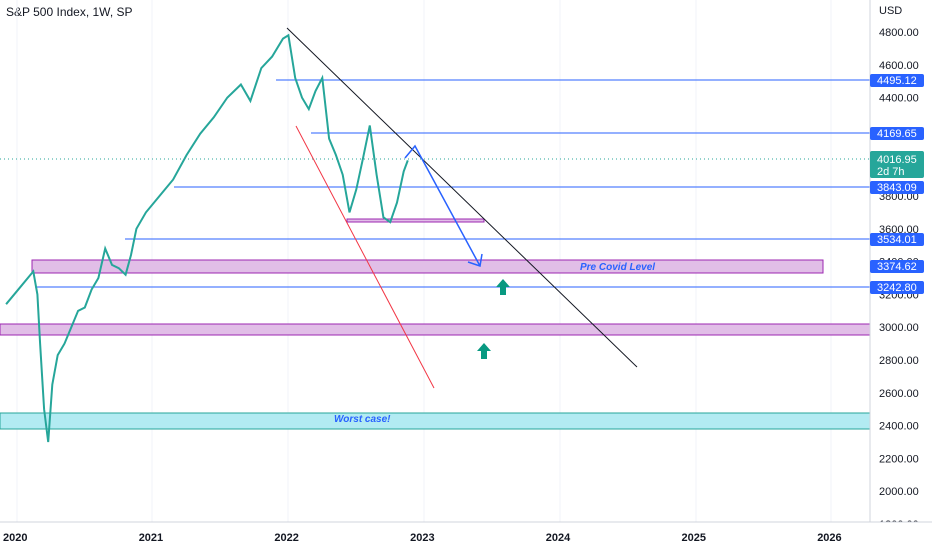 The image size is (932, 550). I want to click on chart-title: S&P 500 Index, 1W, SP, so click(69, 12).